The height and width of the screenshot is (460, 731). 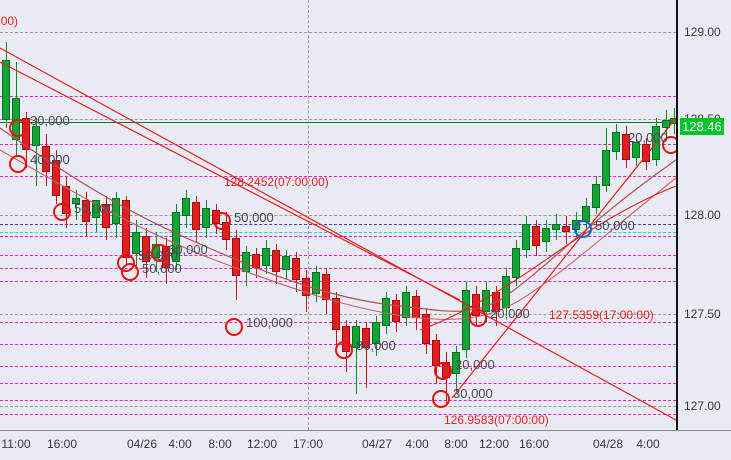 I want to click on time-tick-label: 12:00, so click(x=494, y=444).